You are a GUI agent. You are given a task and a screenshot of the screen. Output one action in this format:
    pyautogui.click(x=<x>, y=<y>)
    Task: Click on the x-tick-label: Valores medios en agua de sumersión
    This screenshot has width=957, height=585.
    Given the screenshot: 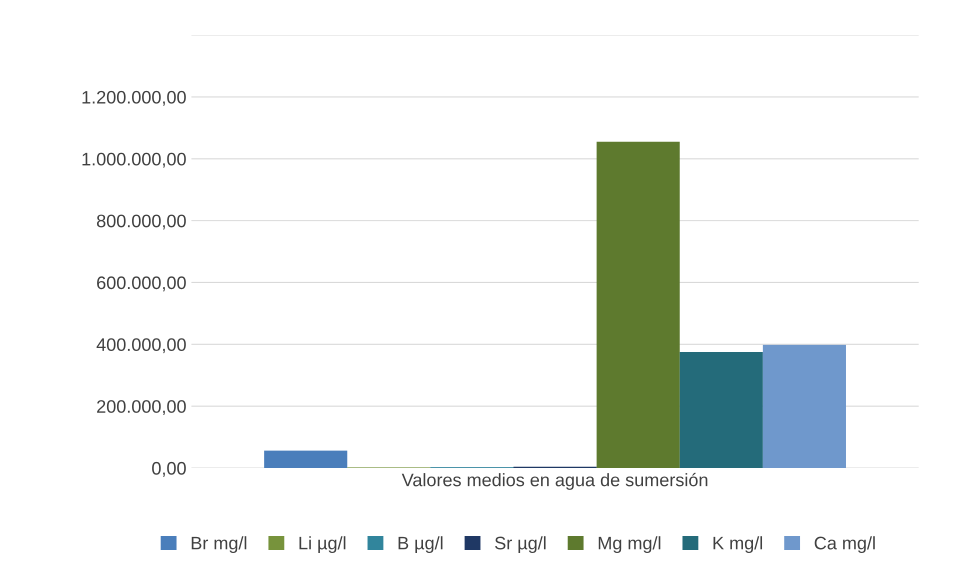 What is the action you would take?
    pyautogui.click(x=555, y=481)
    